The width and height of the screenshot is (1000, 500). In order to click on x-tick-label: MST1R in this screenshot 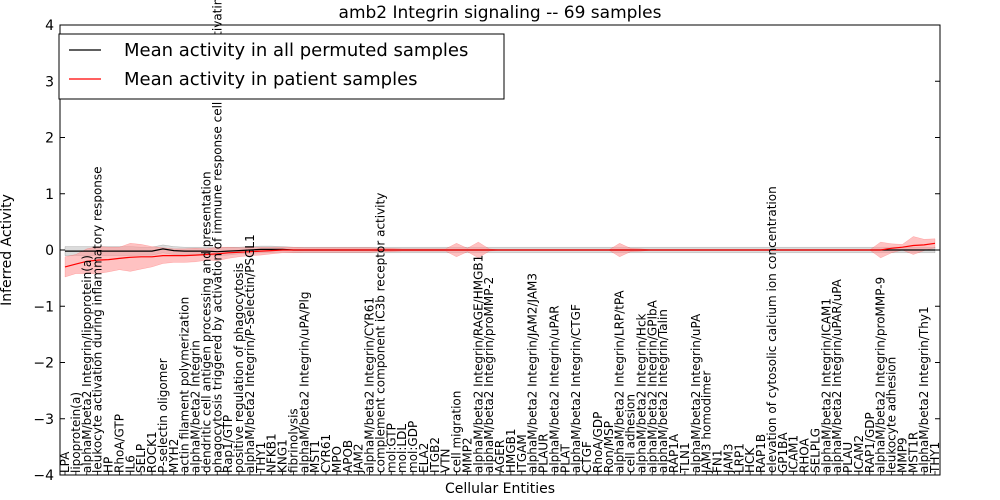, I will do `click(913, 452)`.